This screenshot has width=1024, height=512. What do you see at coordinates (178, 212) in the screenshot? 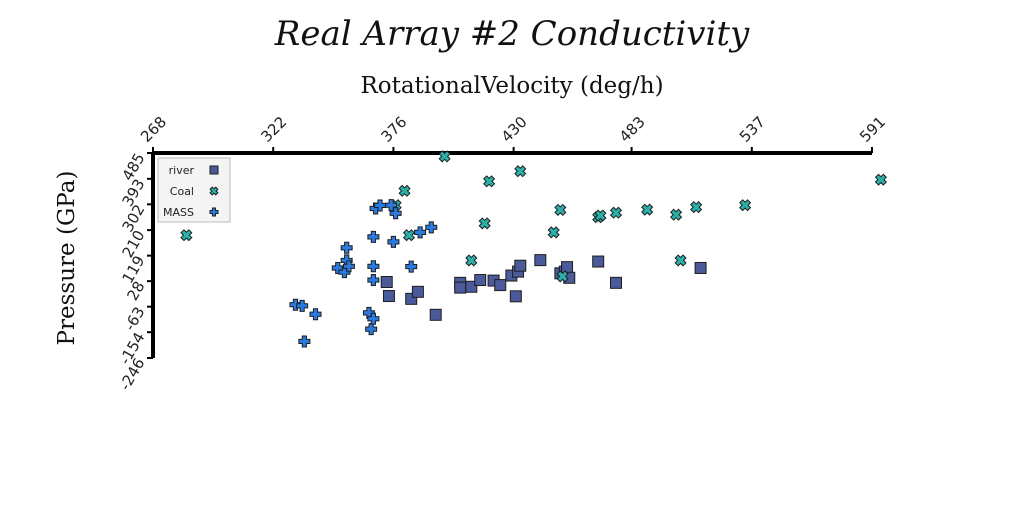
I see `legend-label: MASS` at bounding box center [178, 212].